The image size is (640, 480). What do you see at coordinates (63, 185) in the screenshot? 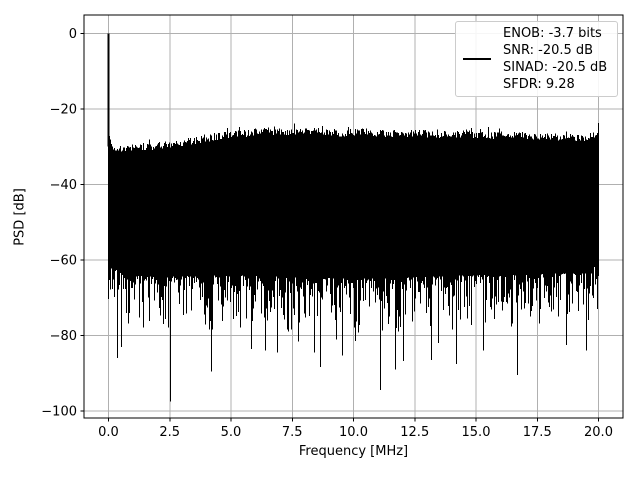
I see `y-tick-label: −40` at bounding box center [63, 185].